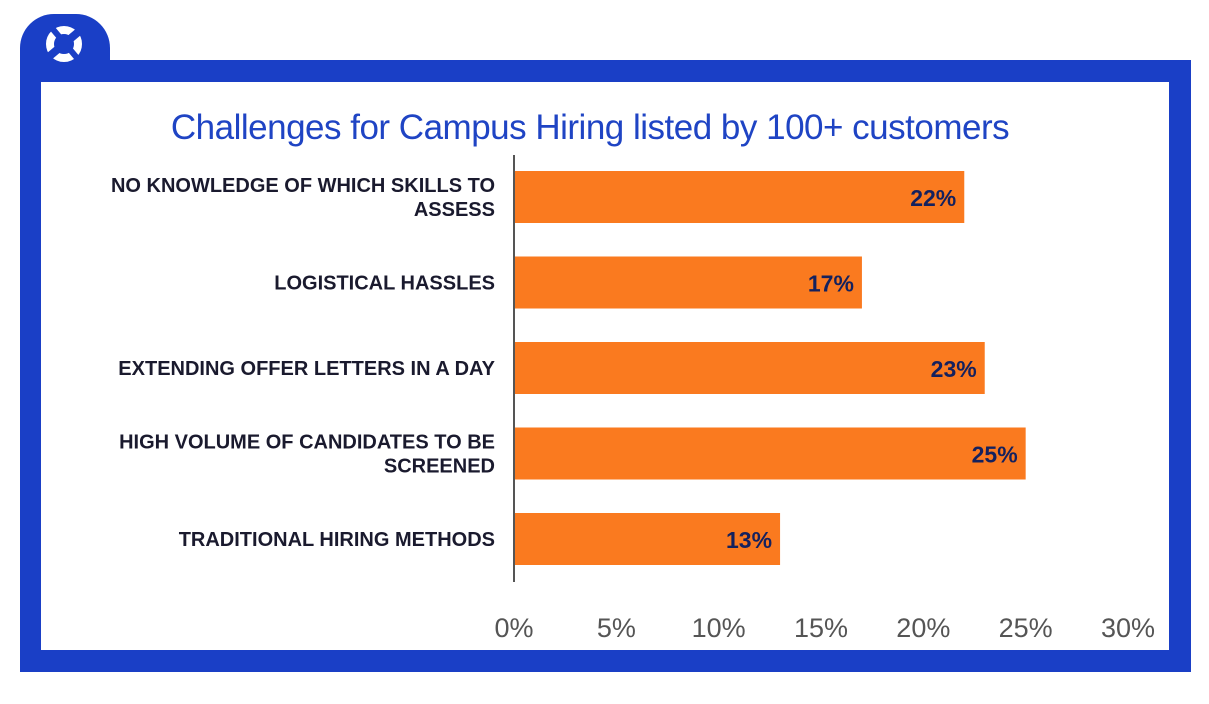 The image size is (1209, 704). What do you see at coordinates (439, 467) in the screenshot?
I see `category-label-4-line-2: SCREENED` at bounding box center [439, 467].